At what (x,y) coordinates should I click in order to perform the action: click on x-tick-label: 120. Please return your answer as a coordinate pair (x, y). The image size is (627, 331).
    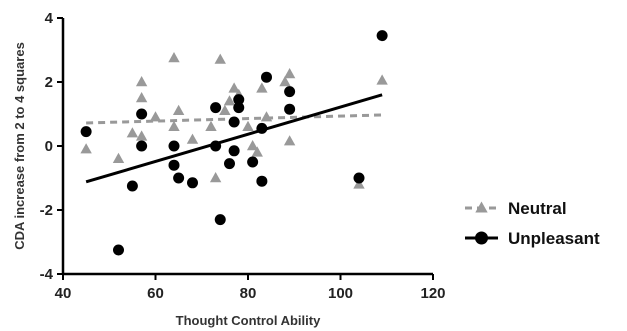
    Looking at the image, I should click on (432, 293).